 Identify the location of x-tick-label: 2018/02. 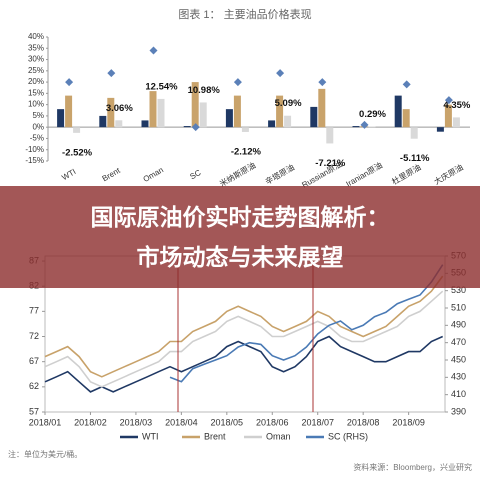
(90, 422).